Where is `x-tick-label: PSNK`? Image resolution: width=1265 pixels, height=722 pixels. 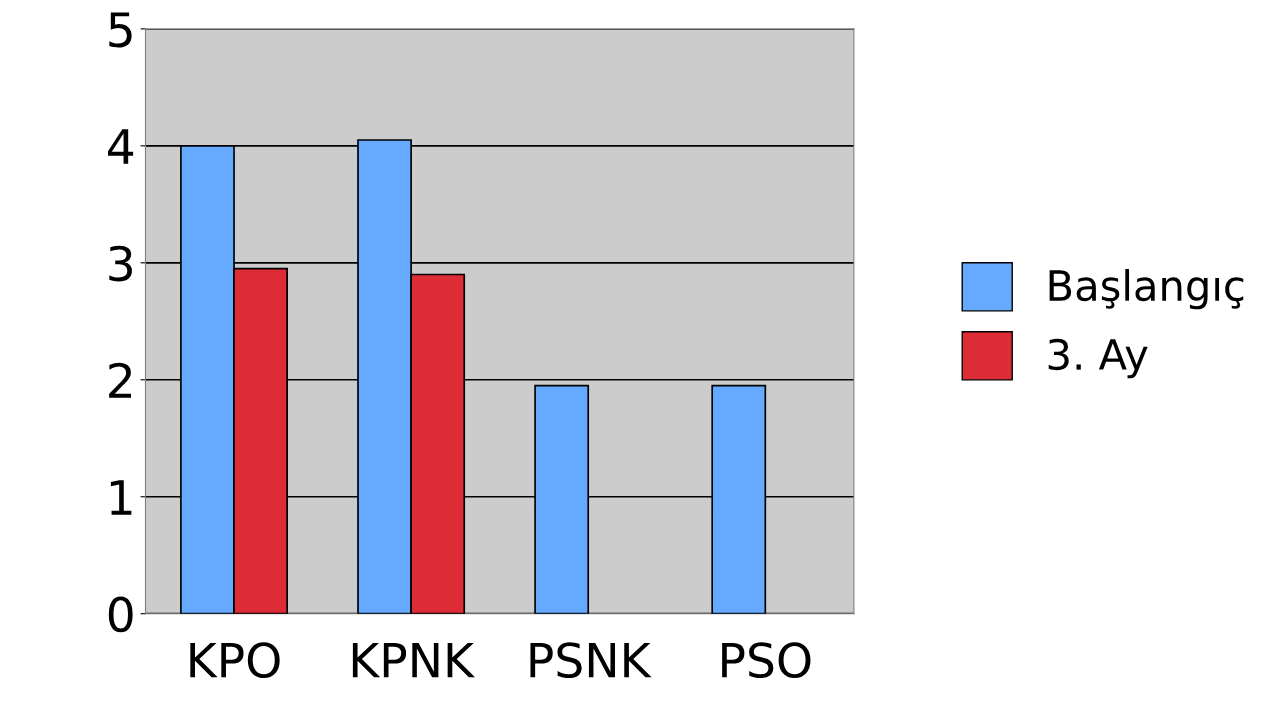
x-tick-label: PSNK is located at coordinates (591, 660).